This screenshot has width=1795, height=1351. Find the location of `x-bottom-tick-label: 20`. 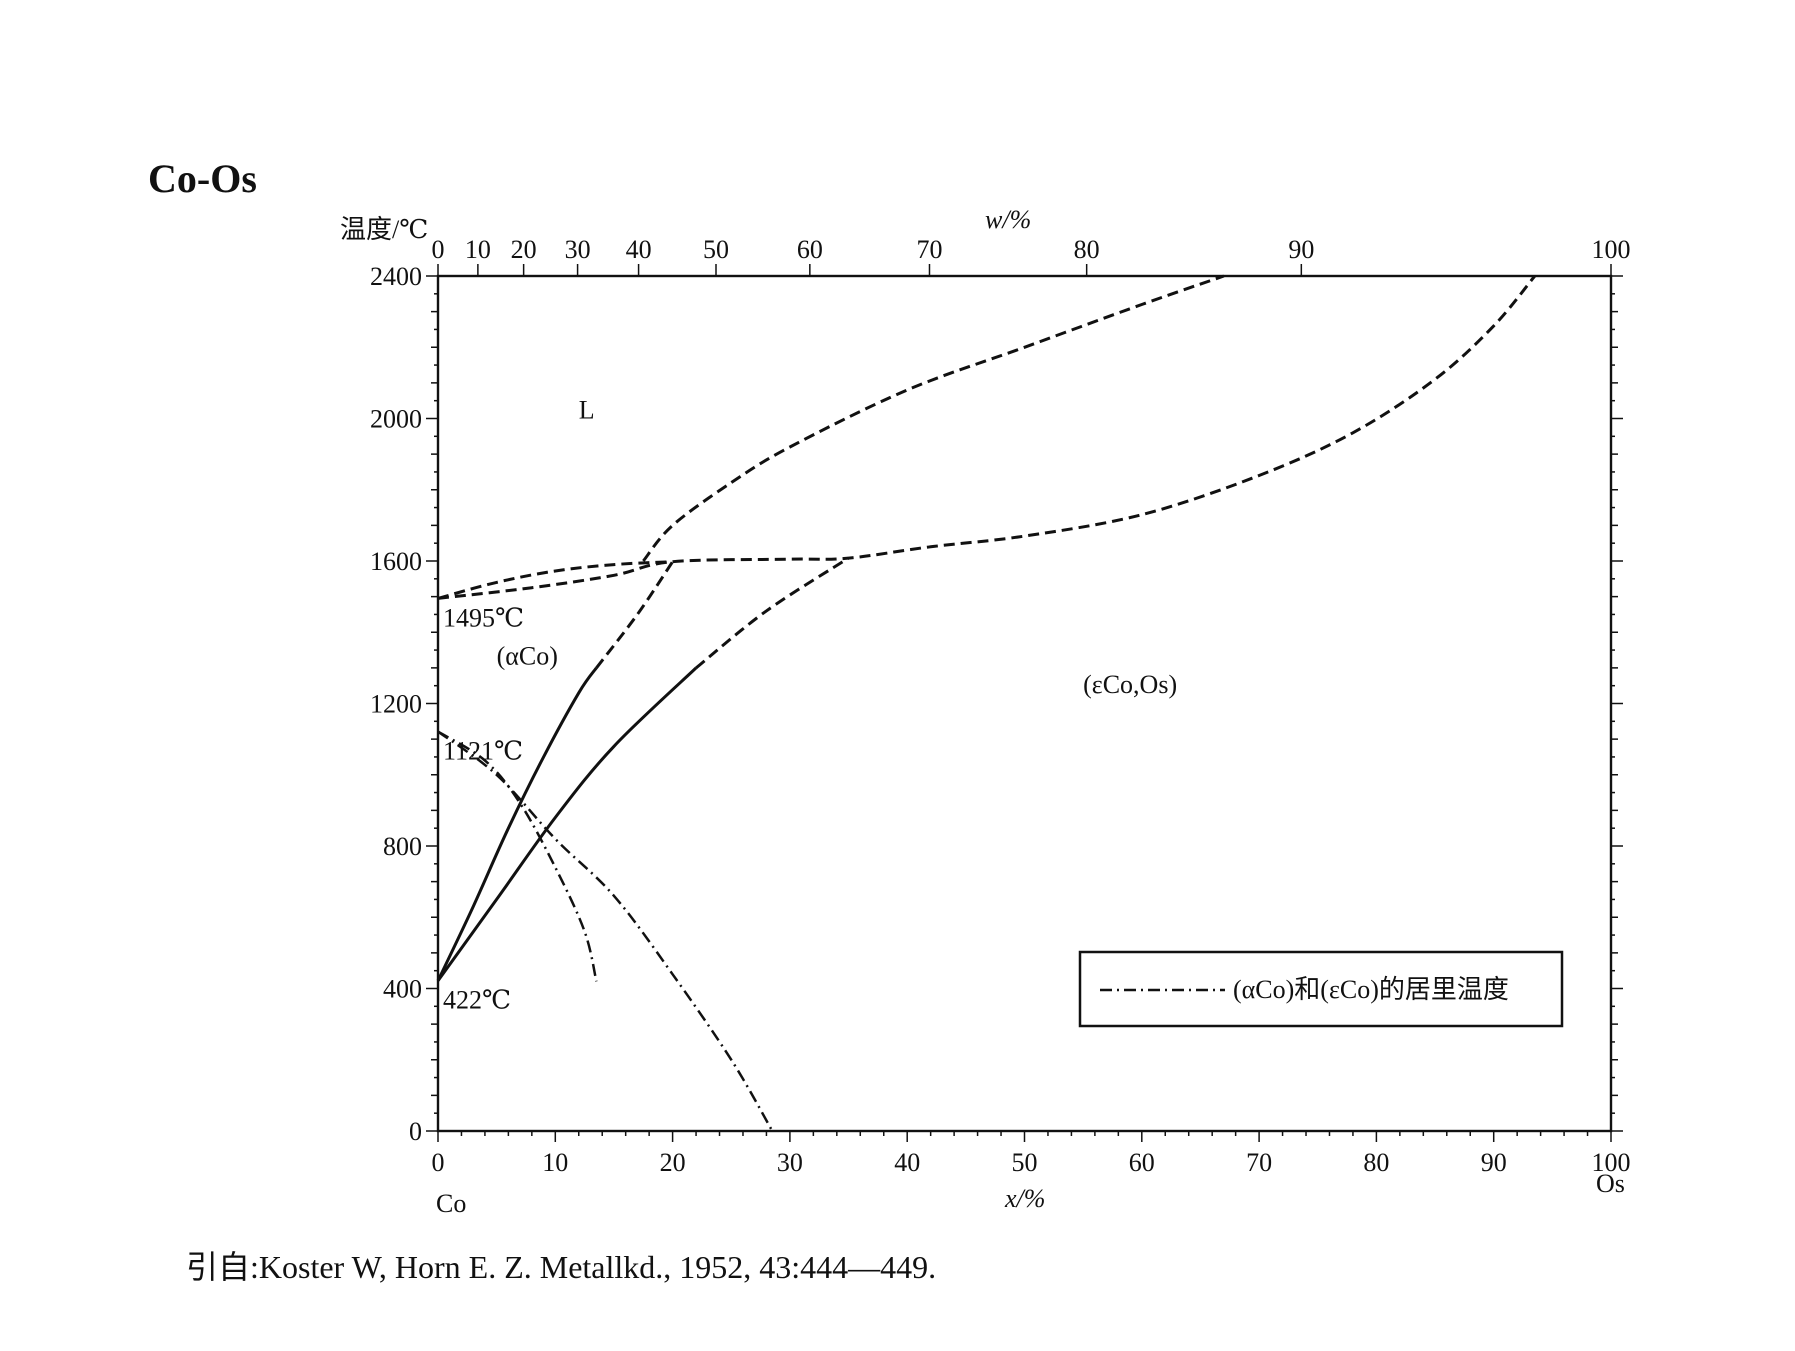

x-bottom-tick-label: 20 is located at coordinates (673, 1162).